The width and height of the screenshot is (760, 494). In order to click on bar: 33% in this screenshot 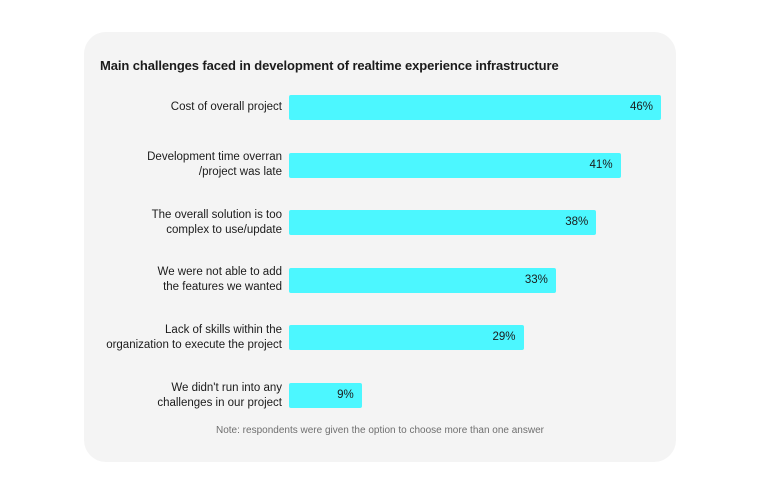, I will do `click(422, 280)`.